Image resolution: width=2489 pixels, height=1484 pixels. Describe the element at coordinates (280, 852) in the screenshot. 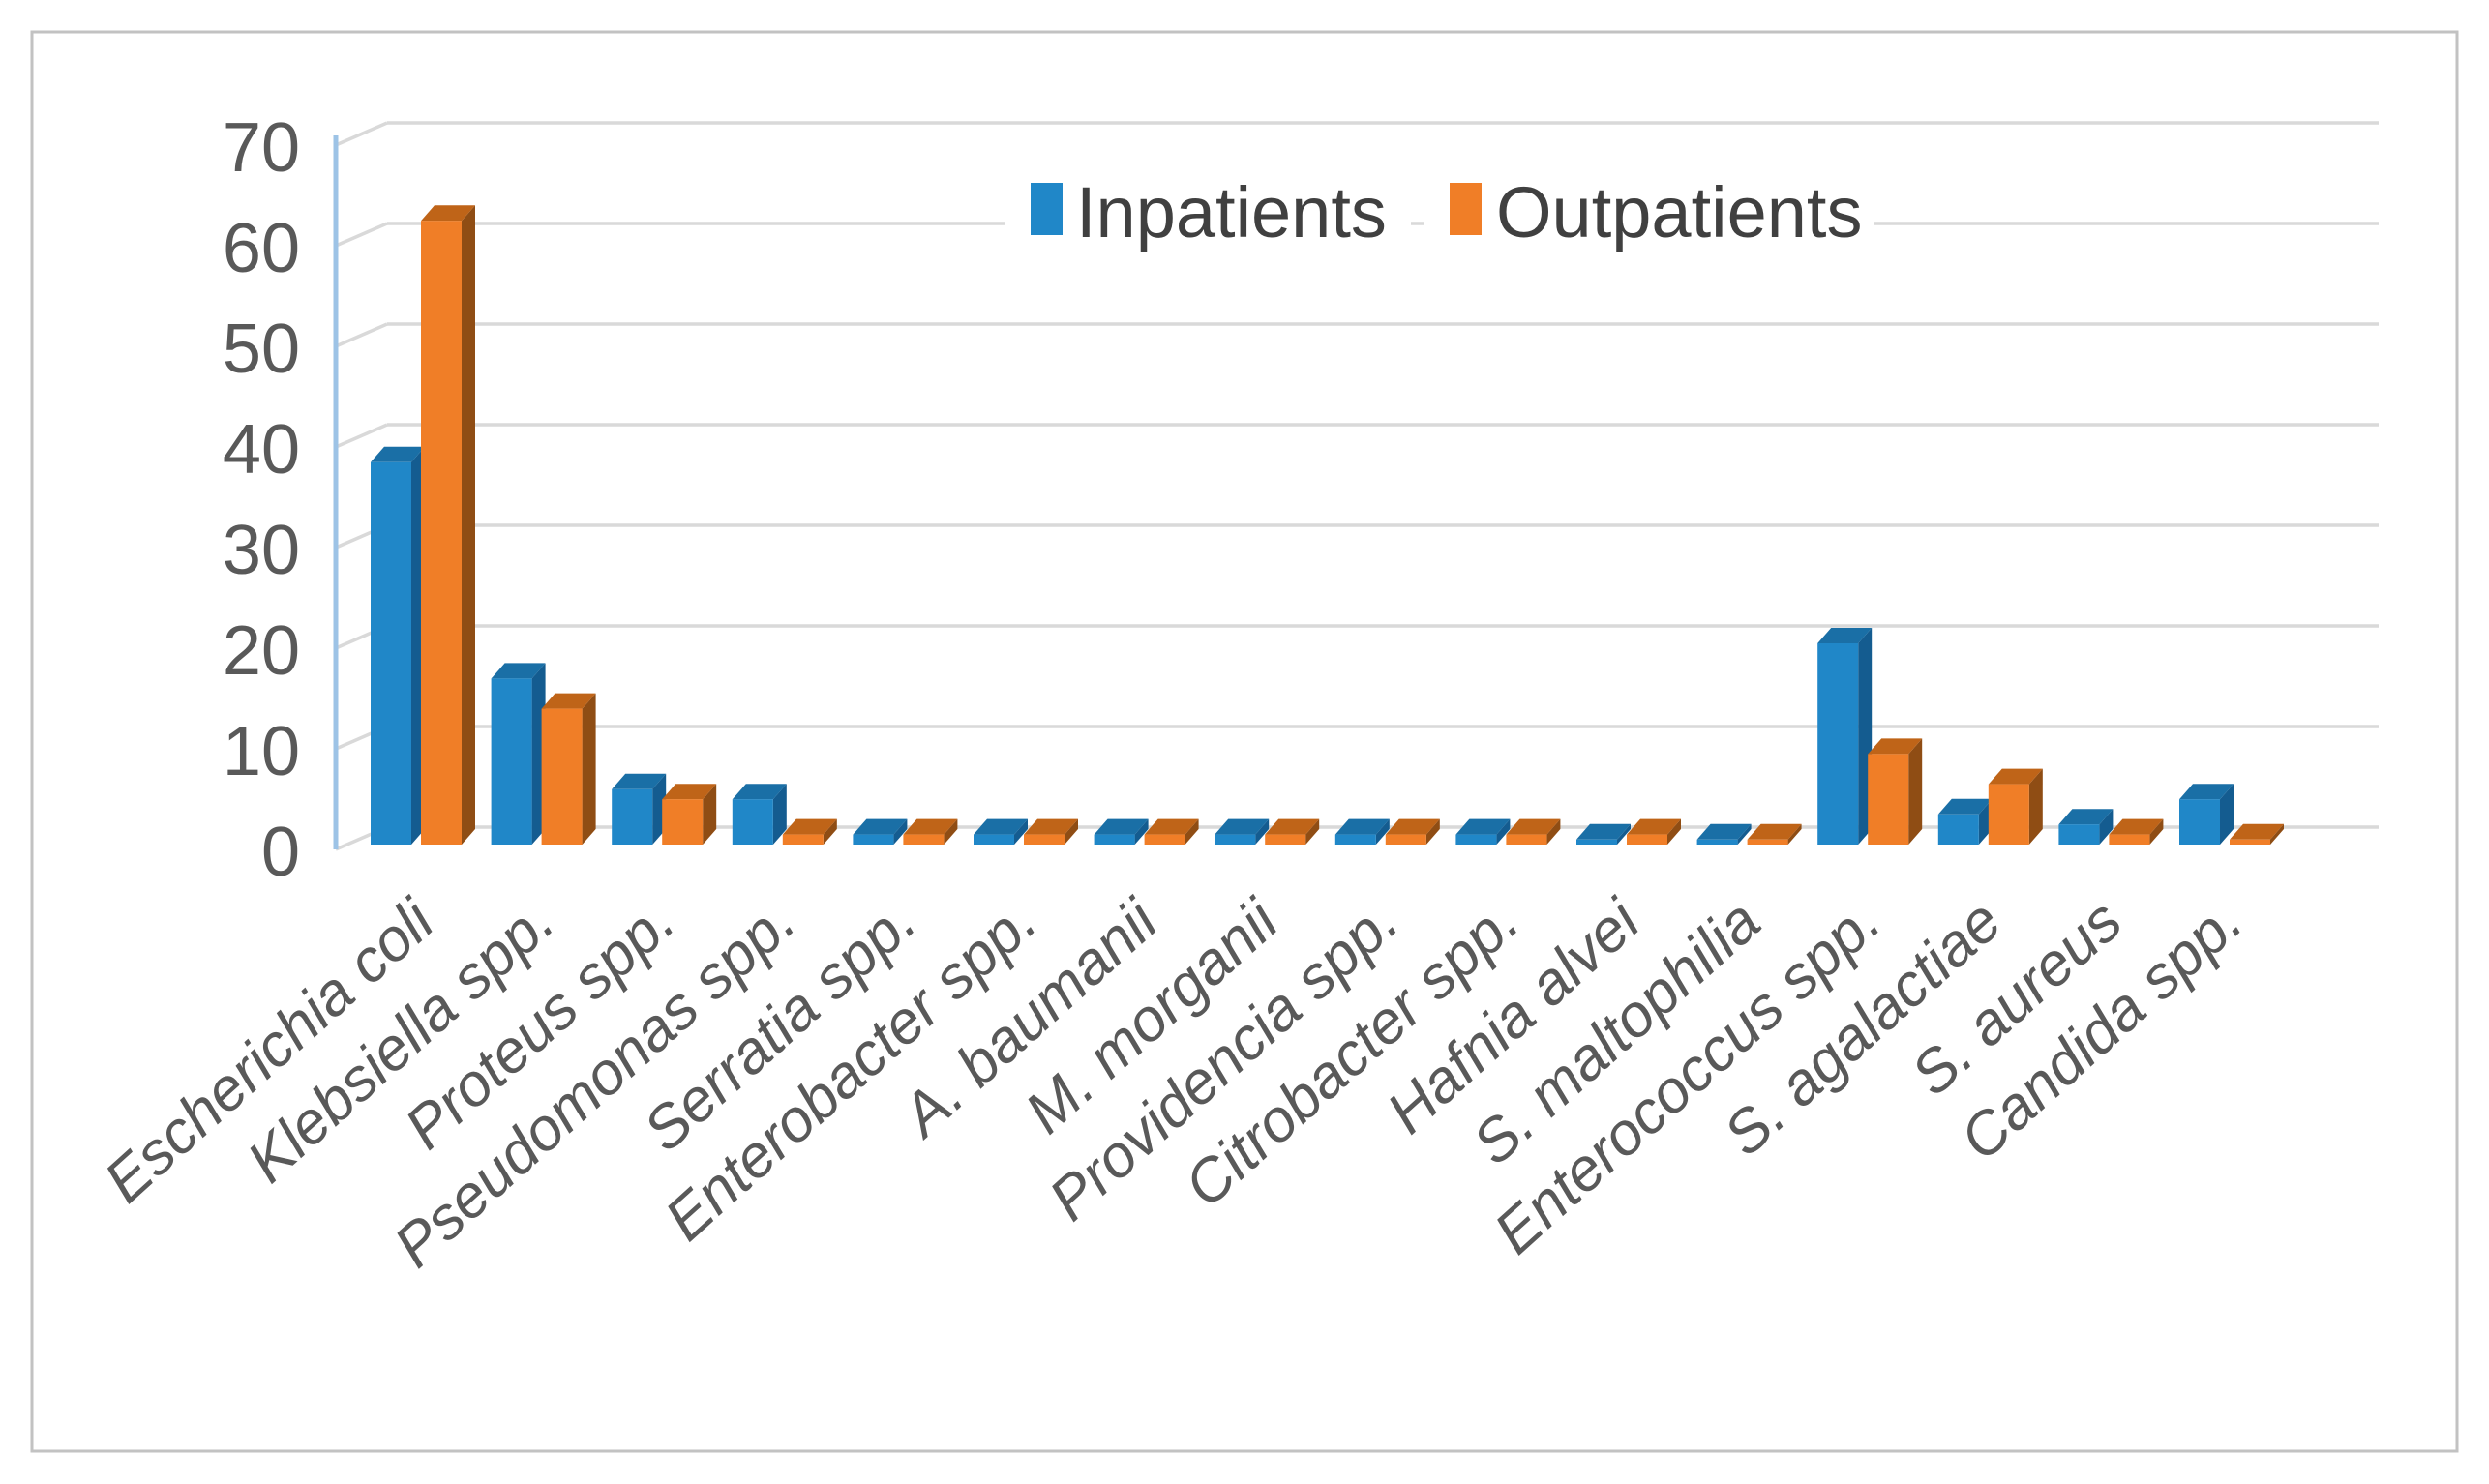

I see `y-tick-label-0: 0` at that location.